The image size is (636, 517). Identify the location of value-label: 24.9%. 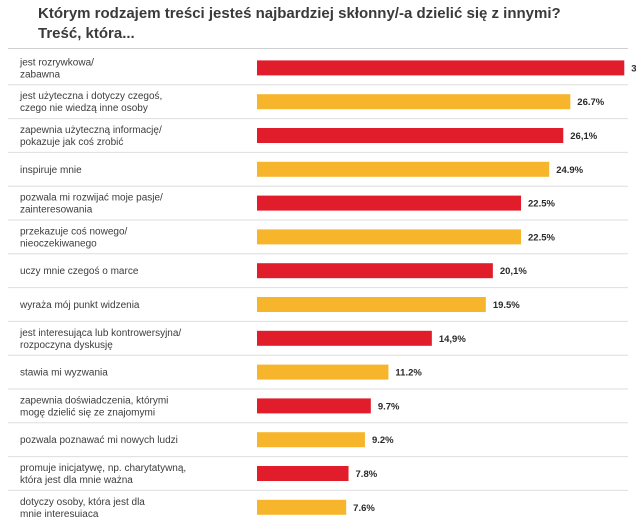
(569, 170).